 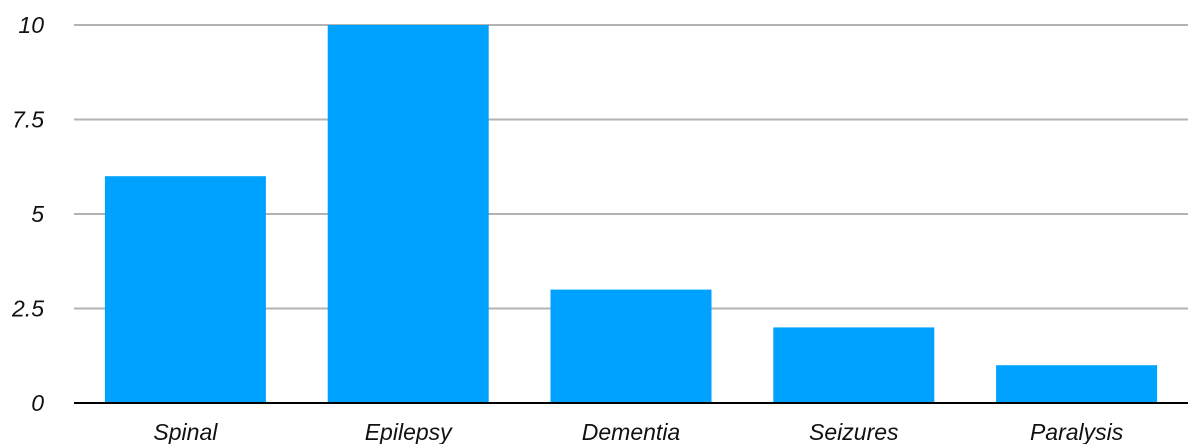 What do you see at coordinates (185, 289) in the screenshot?
I see `bar-spinal` at bounding box center [185, 289].